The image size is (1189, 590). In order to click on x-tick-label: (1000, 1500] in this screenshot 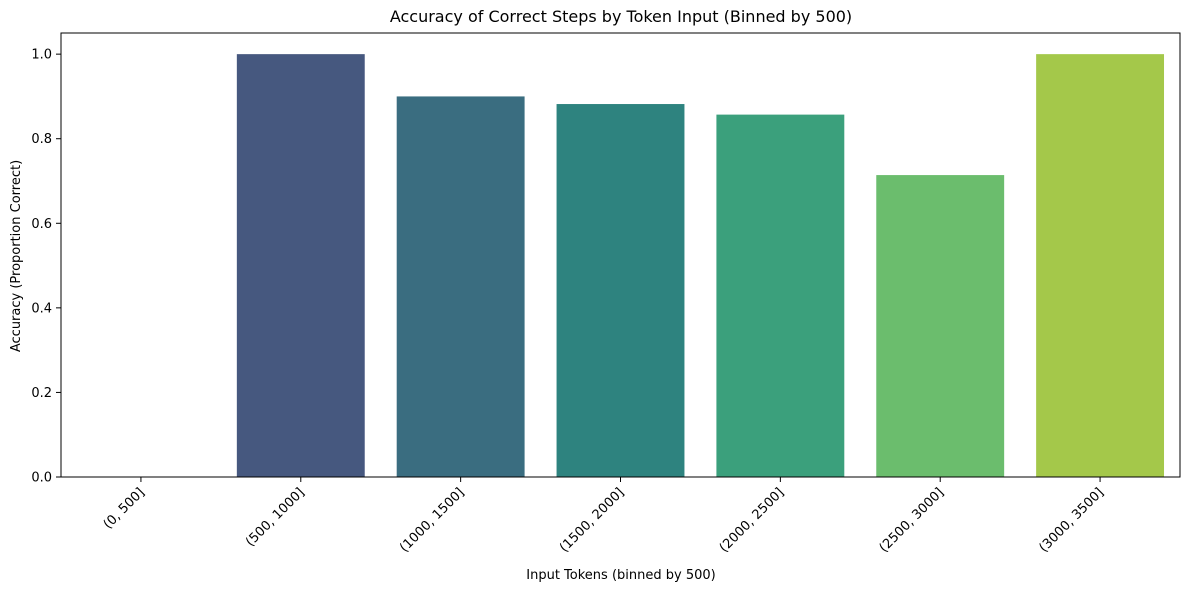, I will do `click(432, 520)`.